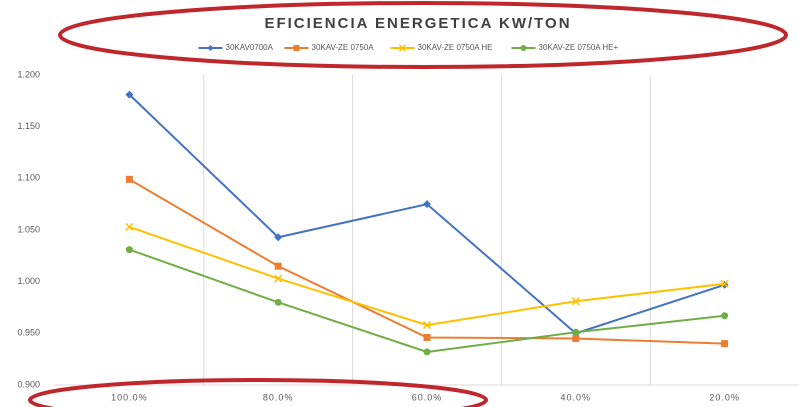 The height and width of the screenshot is (407, 799). What do you see at coordinates (724, 397) in the screenshot?
I see `x-tick-label: 20.0%` at bounding box center [724, 397].